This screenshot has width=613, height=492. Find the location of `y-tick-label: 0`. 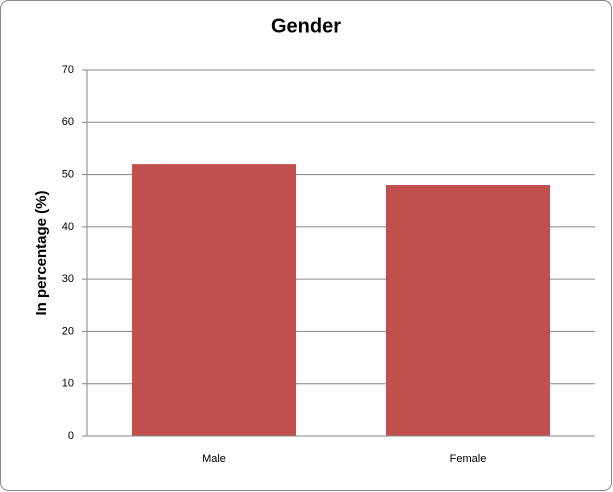

y-tick-label: 0 is located at coordinates (71, 436).